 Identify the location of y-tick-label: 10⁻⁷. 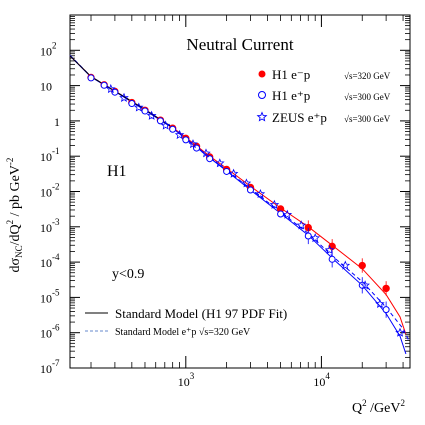
(50, 367).